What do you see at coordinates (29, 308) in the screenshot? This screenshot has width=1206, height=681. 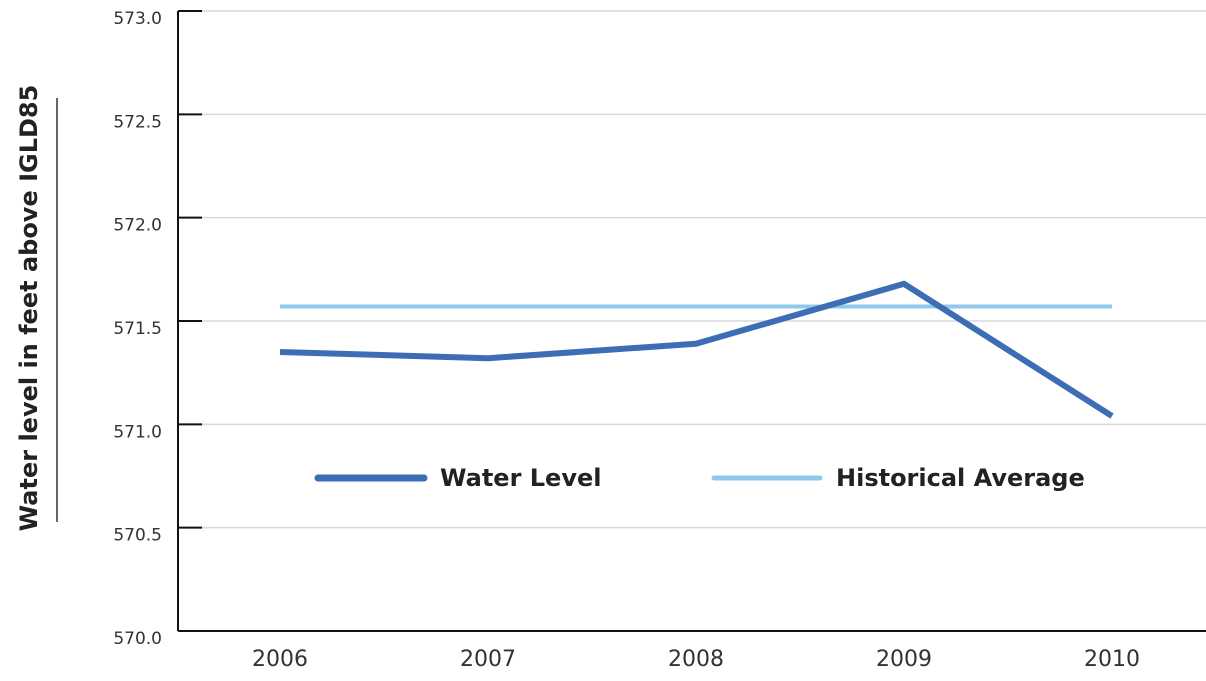 I see `y-axis-label: Water level in feet above IGLD85` at bounding box center [29, 308].